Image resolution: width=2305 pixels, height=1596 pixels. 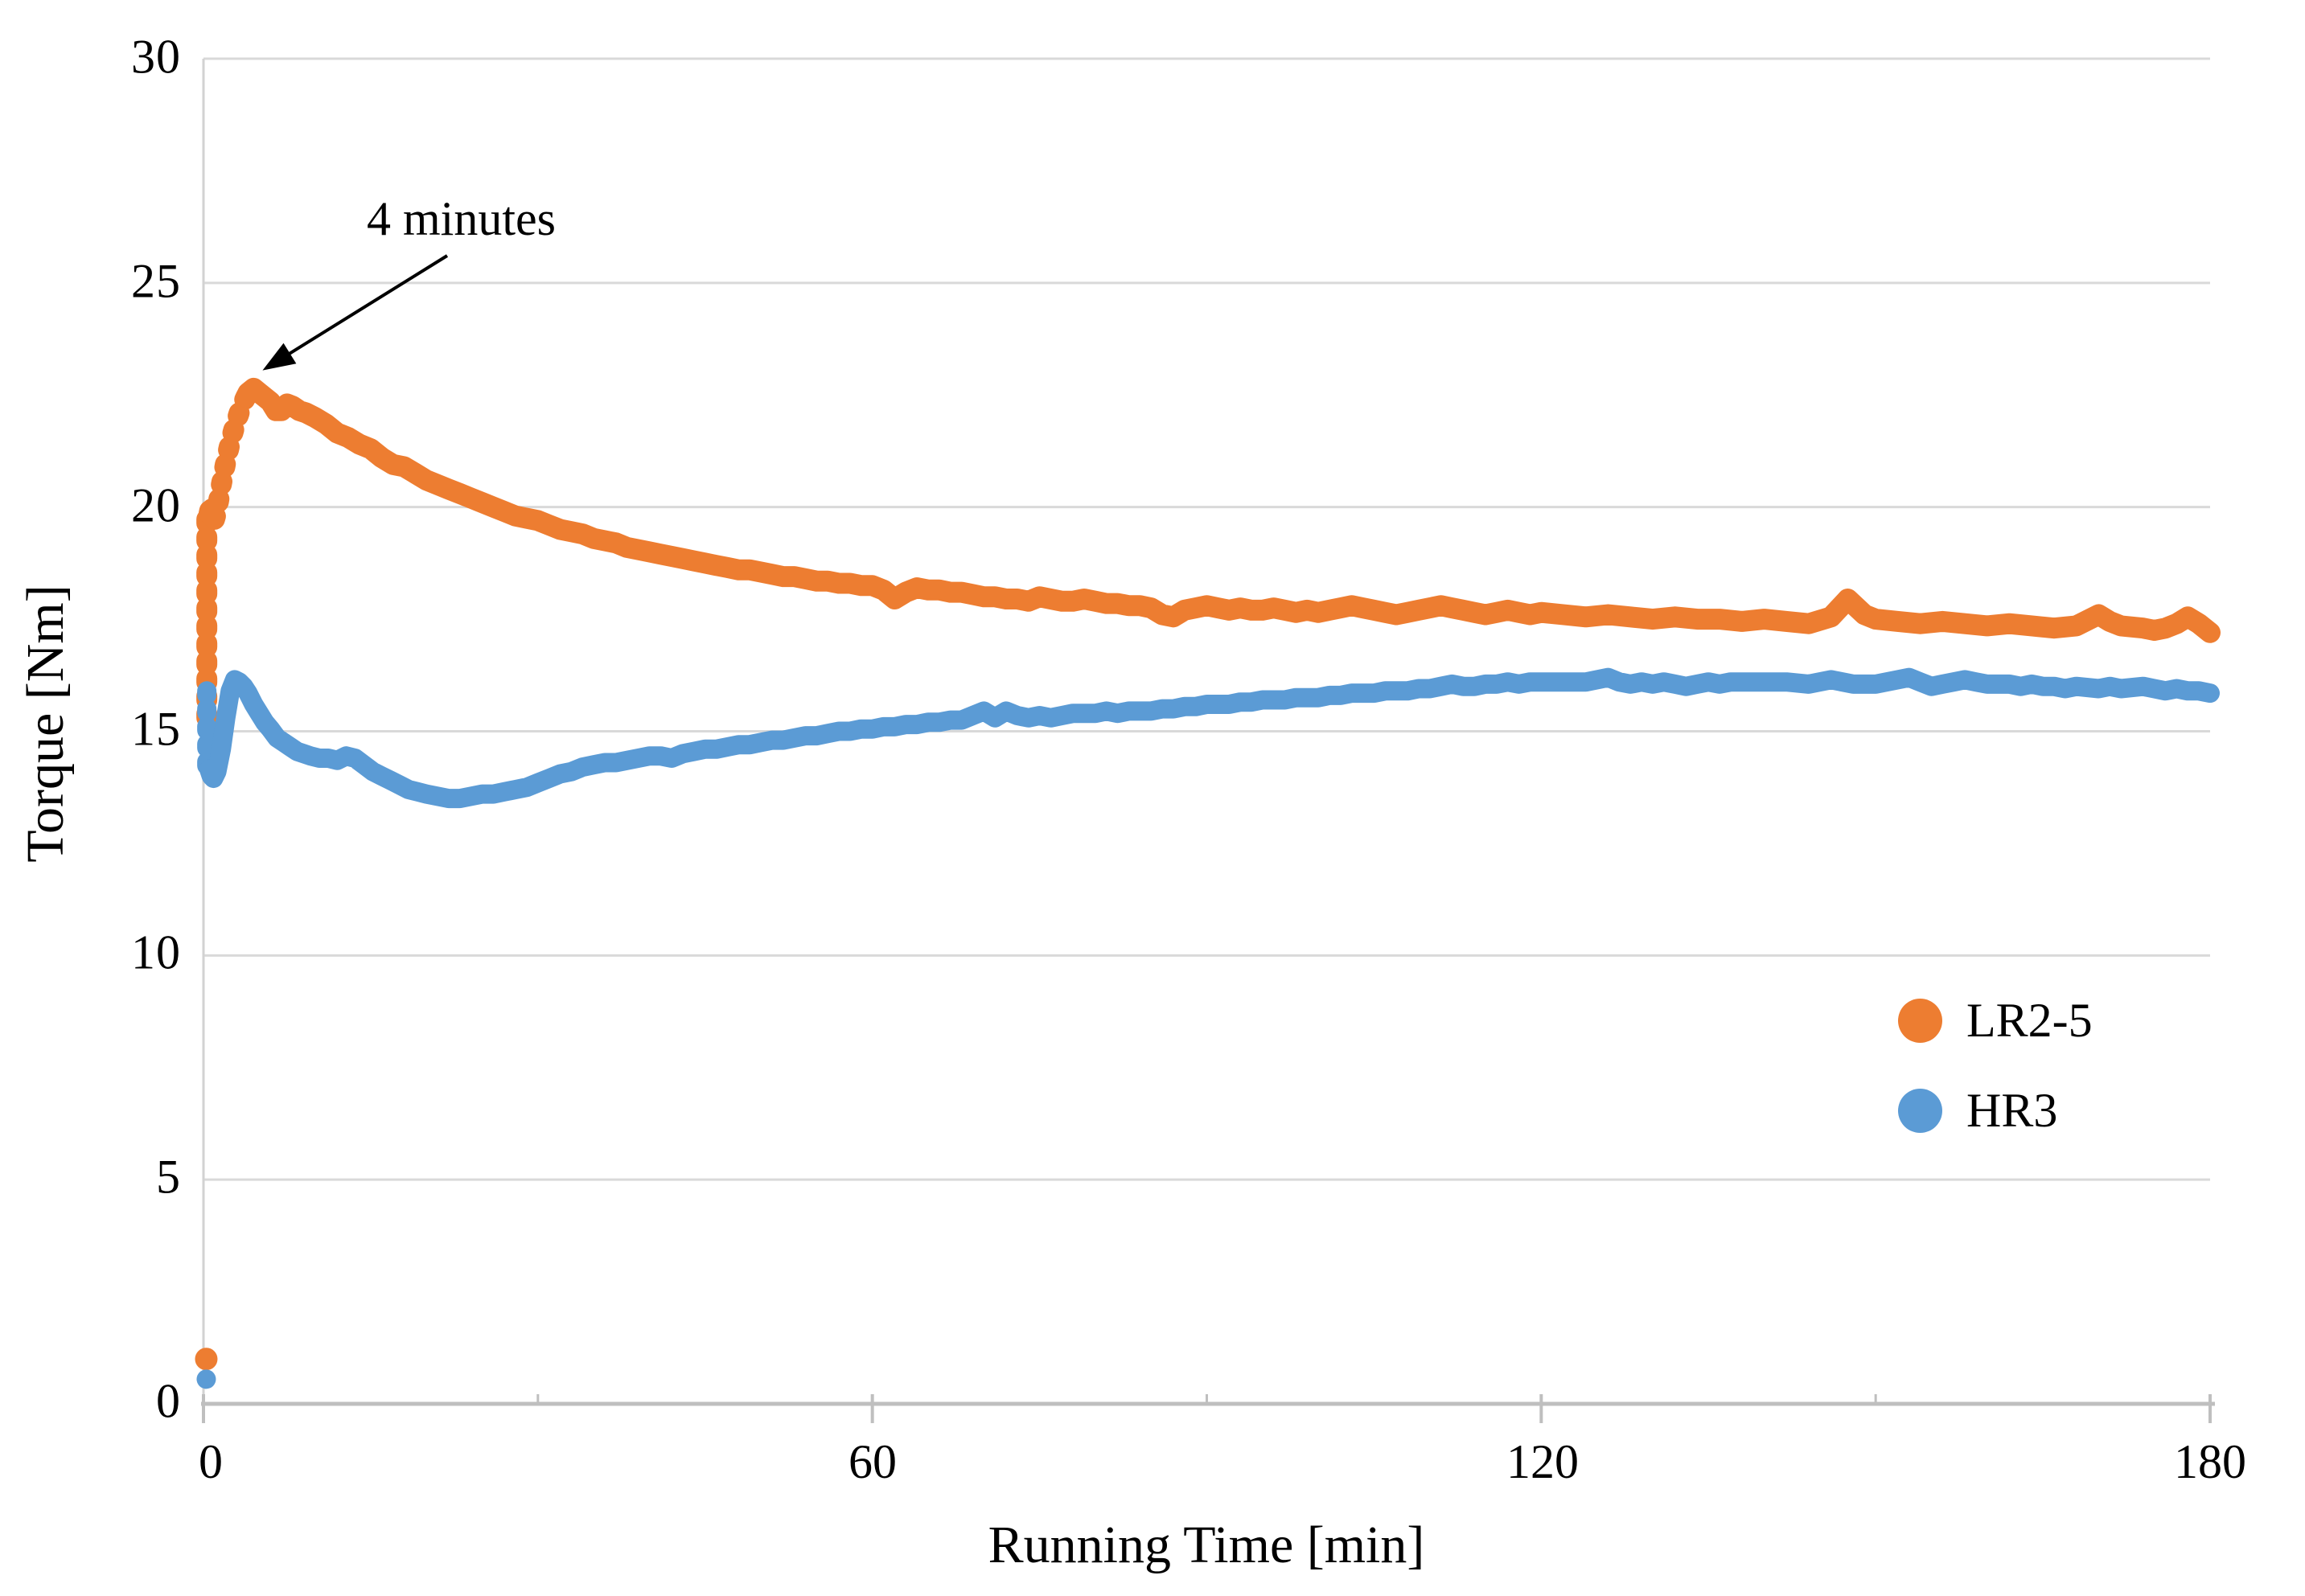 I want to click on legend-marker-hr3-icon, so click(x=1920, y=1110).